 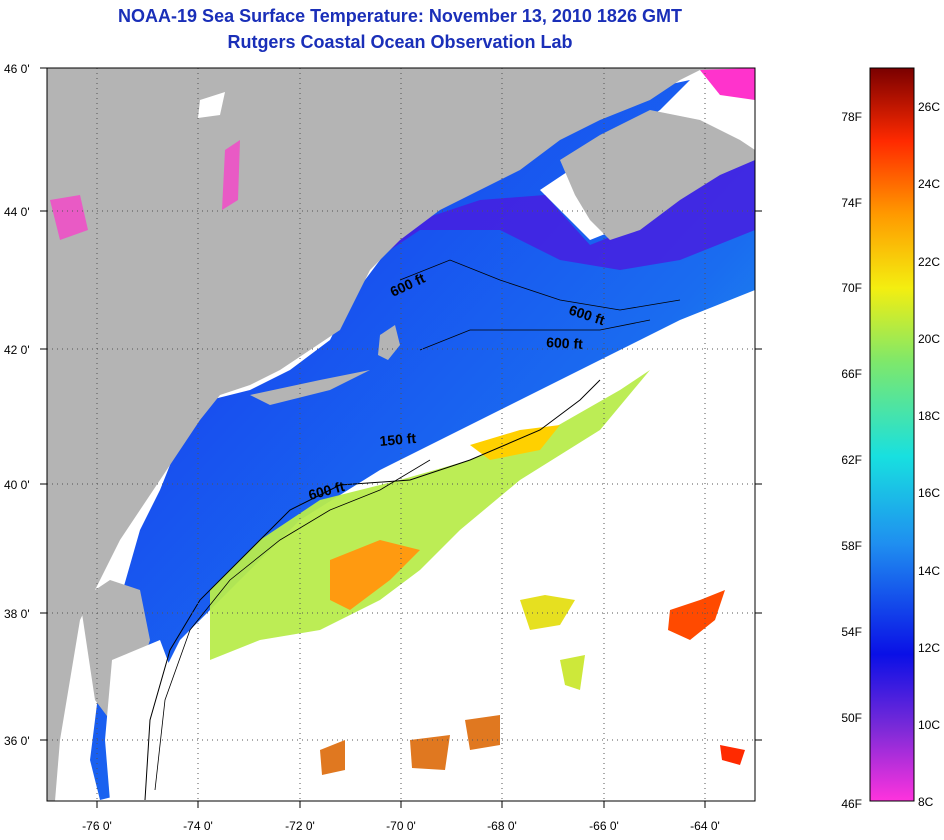 What do you see at coordinates (310, 387) in the screenshot?
I see `land-long-island` at bounding box center [310, 387].